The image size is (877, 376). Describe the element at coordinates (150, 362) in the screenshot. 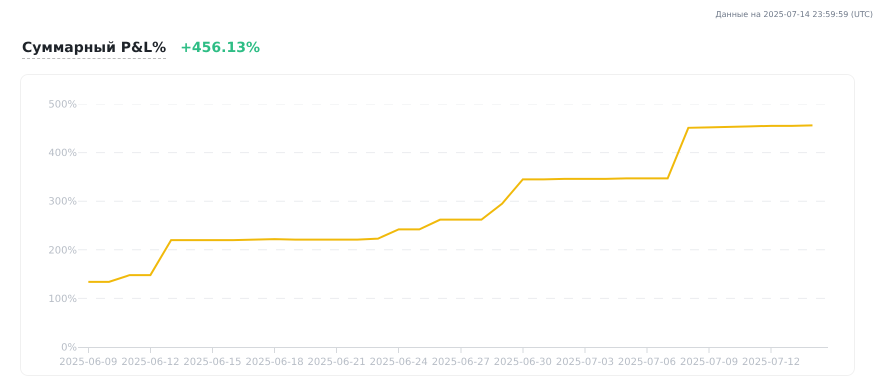

I see `x-tick-label: 2025-06-12` at that location.